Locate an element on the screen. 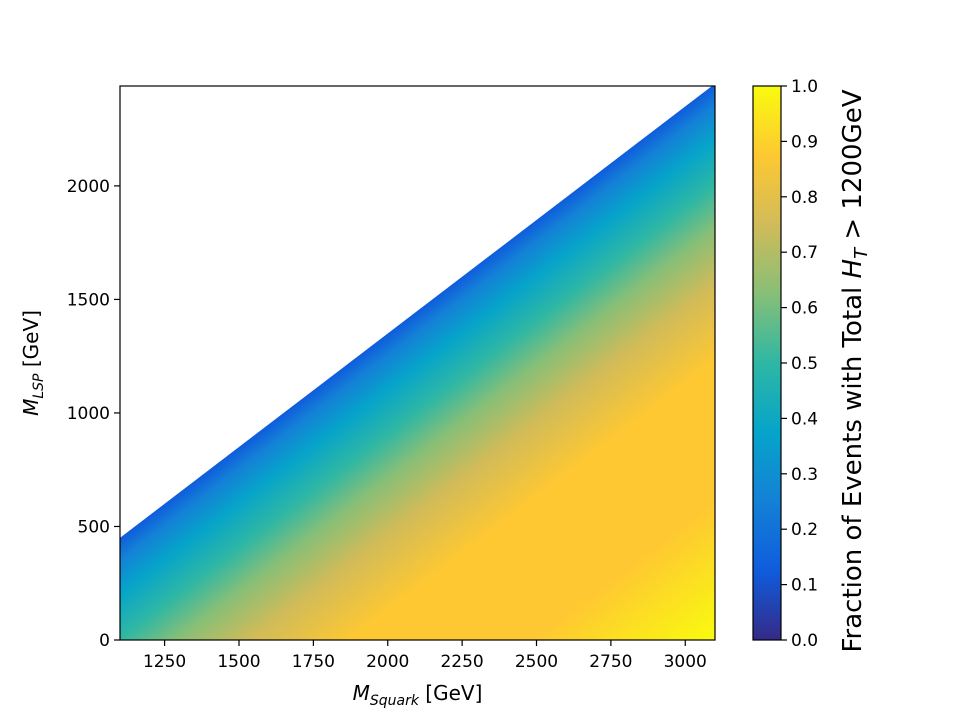 The image size is (960, 720). colorbar-tick-label: 0.8 is located at coordinates (804, 198).